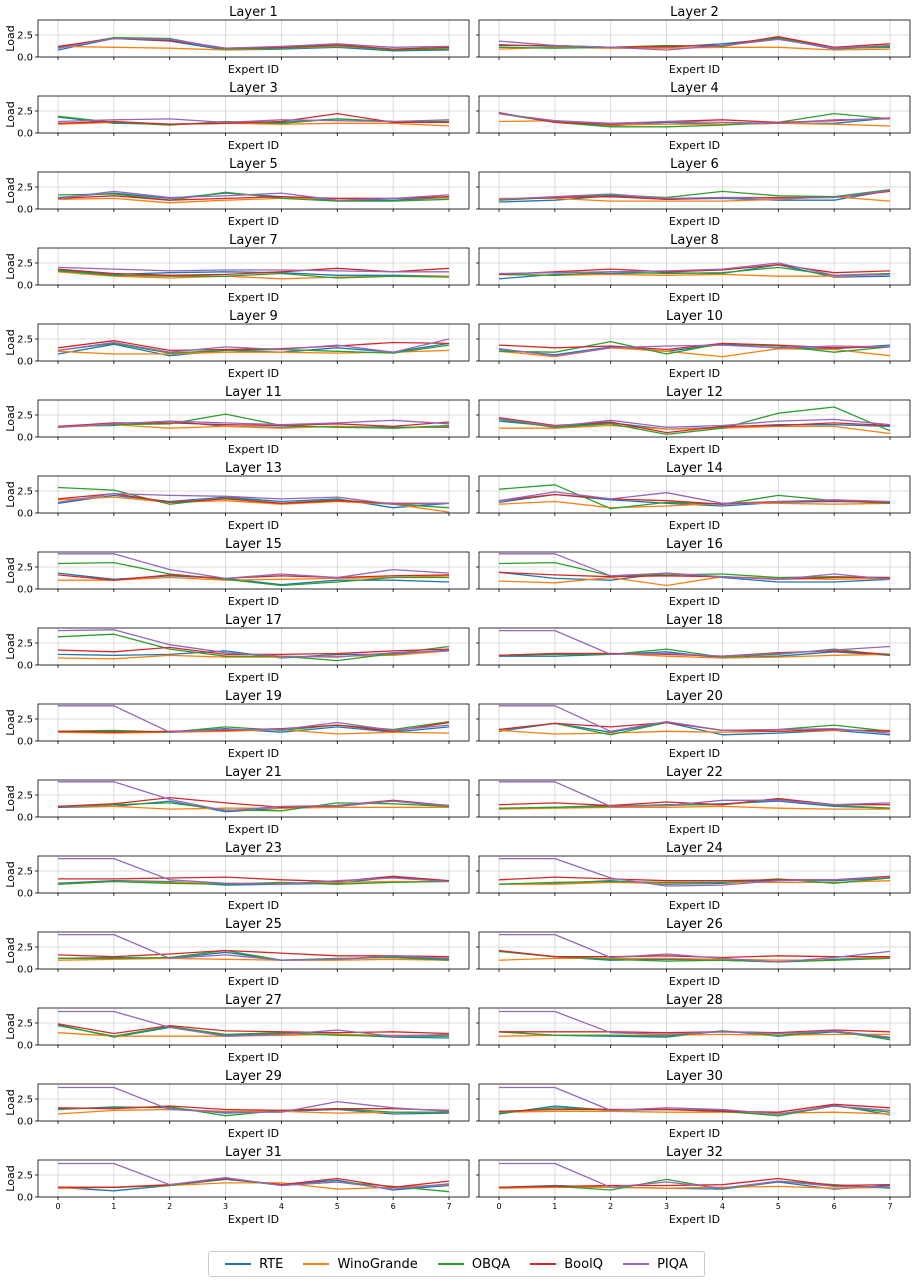  What do you see at coordinates (693, 40) in the screenshot?
I see `subplot: Layer 2 Expert ID` at bounding box center [693, 40].